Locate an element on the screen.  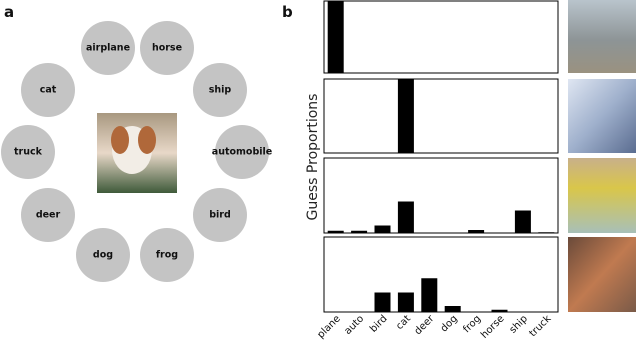
panel-label: a is located at coordinates (9, 12).